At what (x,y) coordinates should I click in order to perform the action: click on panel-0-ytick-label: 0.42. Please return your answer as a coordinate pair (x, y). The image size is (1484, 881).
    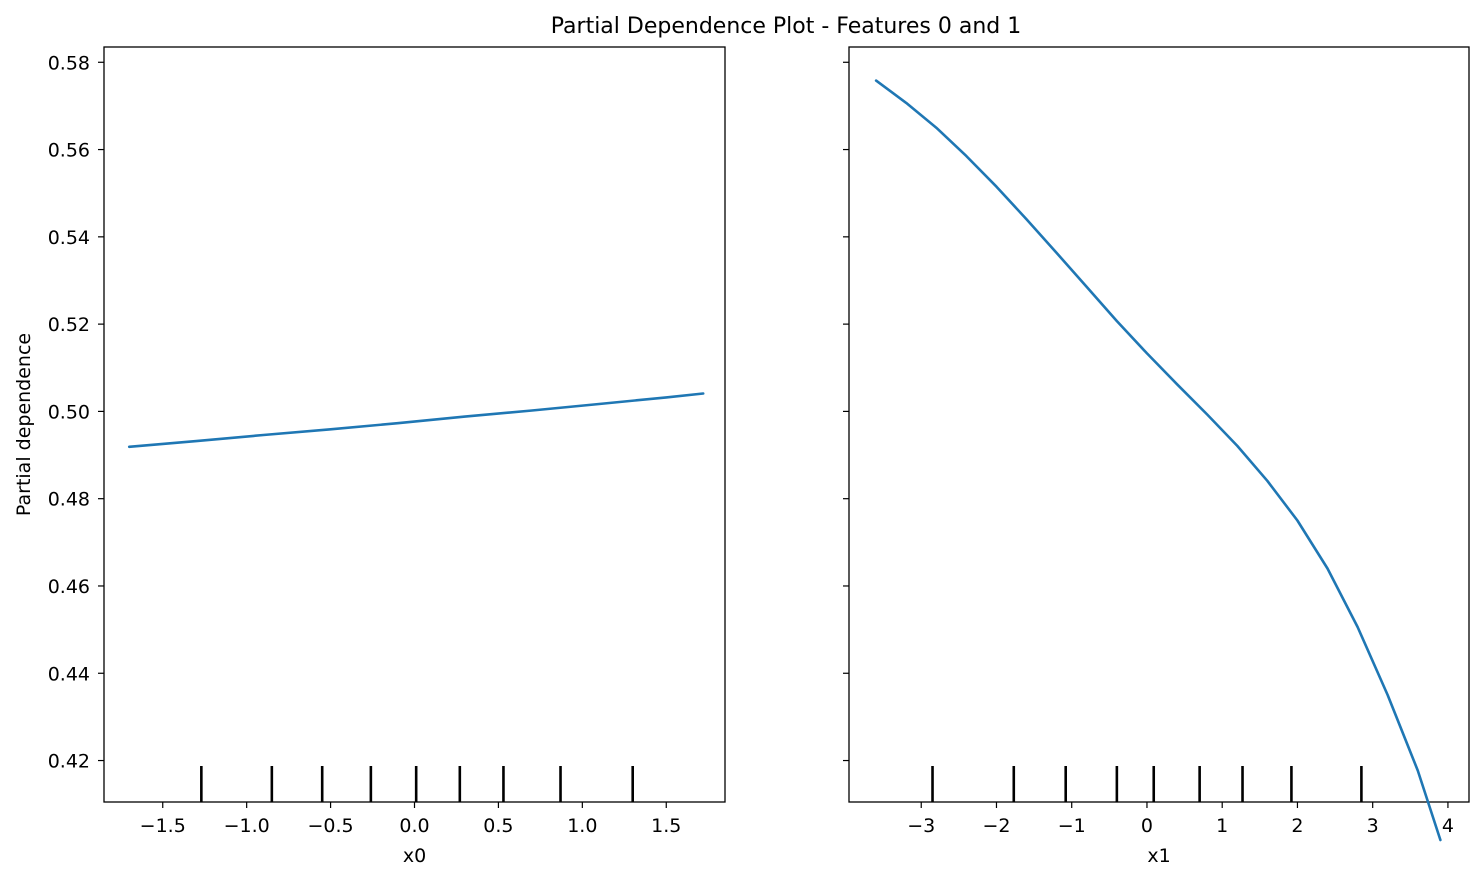
    Looking at the image, I should click on (69, 762).